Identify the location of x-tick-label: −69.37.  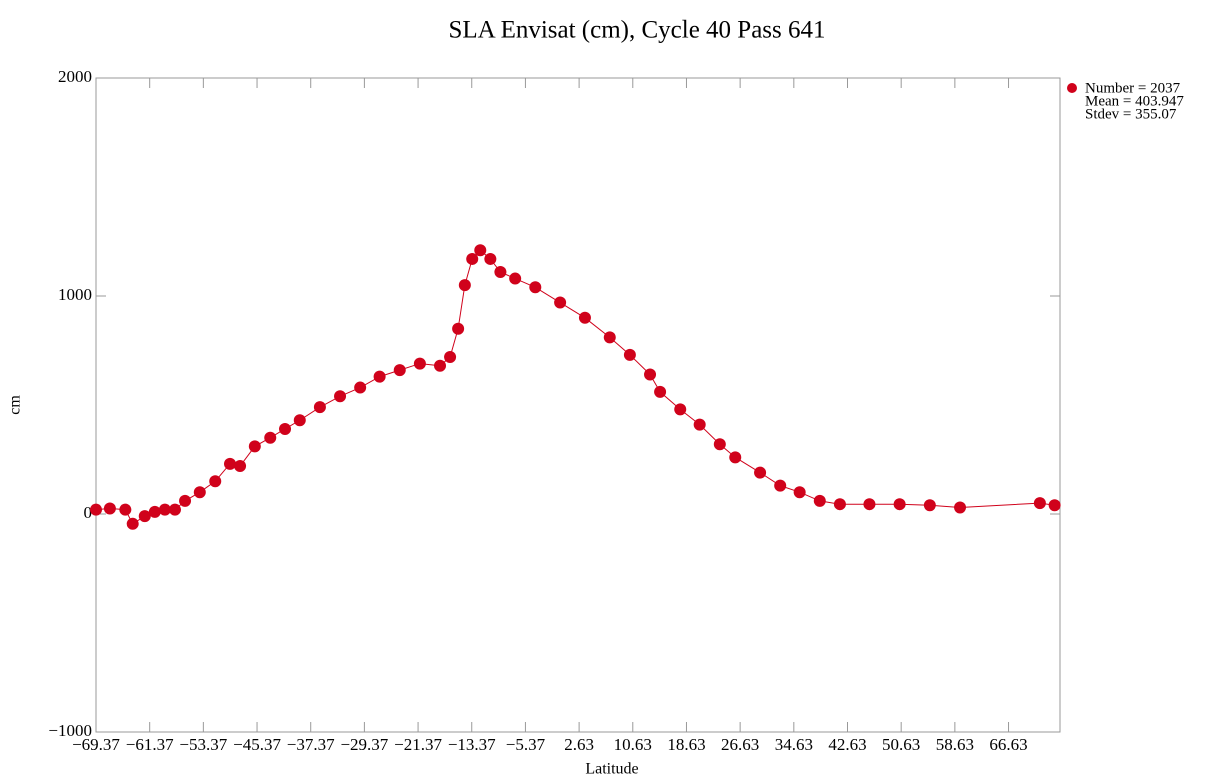
(96, 744).